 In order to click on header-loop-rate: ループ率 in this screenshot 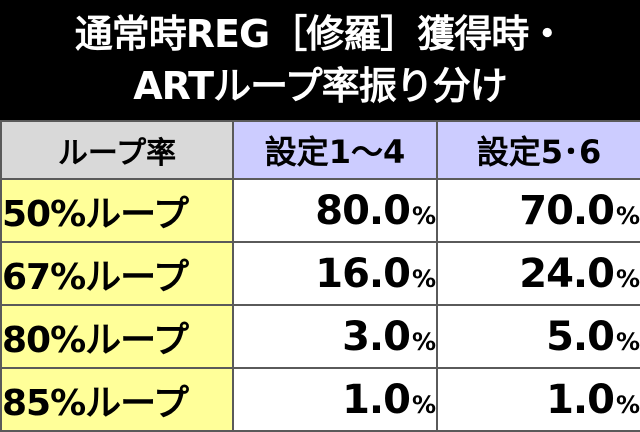, I will do `click(117, 150)`.